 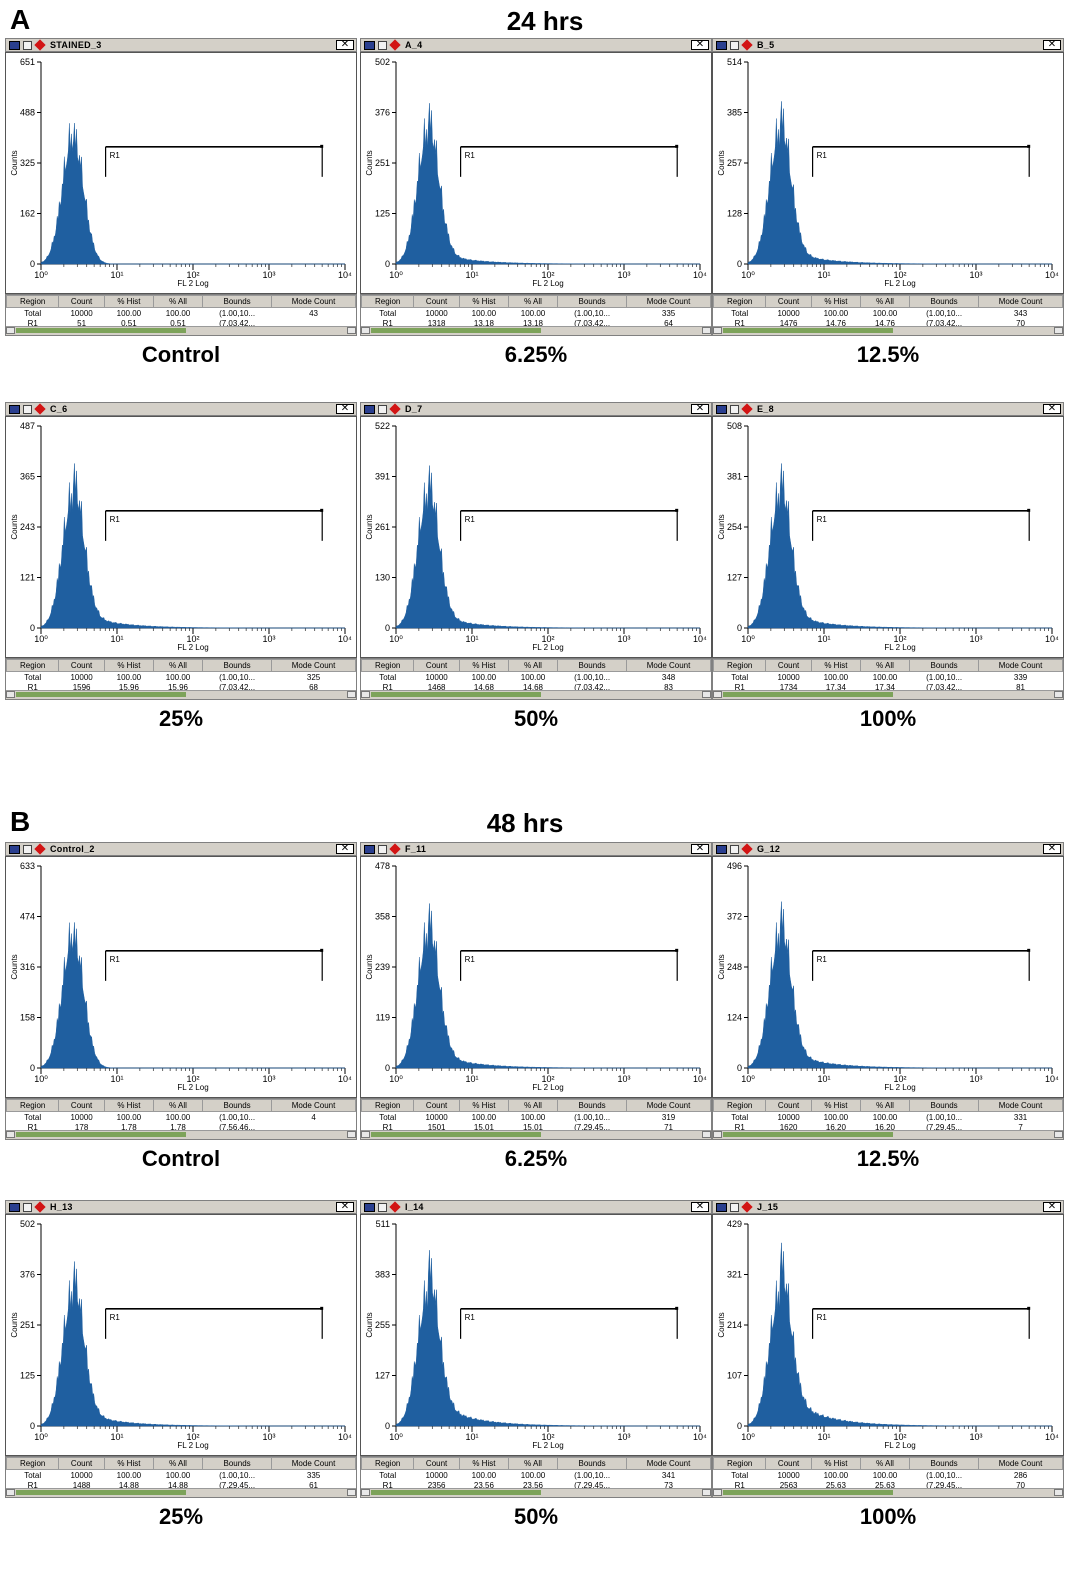 What do you see at coordinates (888, 409) in the screenshot?
I see `window-titlebar: E_8 ✕` at bounding box center [888, 409].